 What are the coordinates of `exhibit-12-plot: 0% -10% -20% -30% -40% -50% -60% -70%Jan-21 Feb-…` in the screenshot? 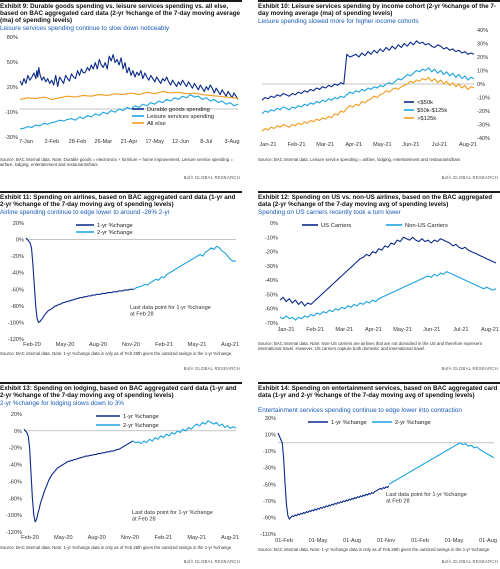 It's located at (382, 277).